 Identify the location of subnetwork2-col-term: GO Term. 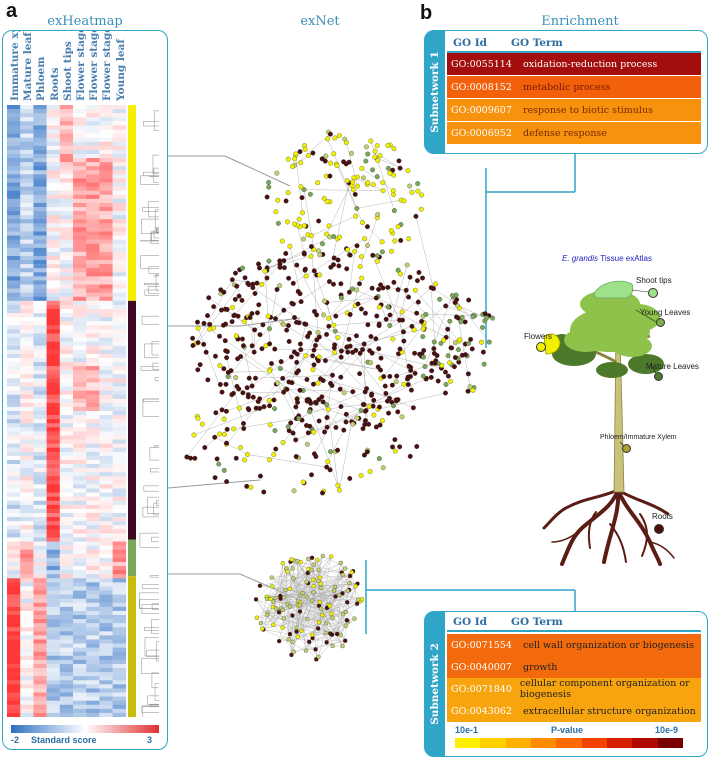
(537, 622).